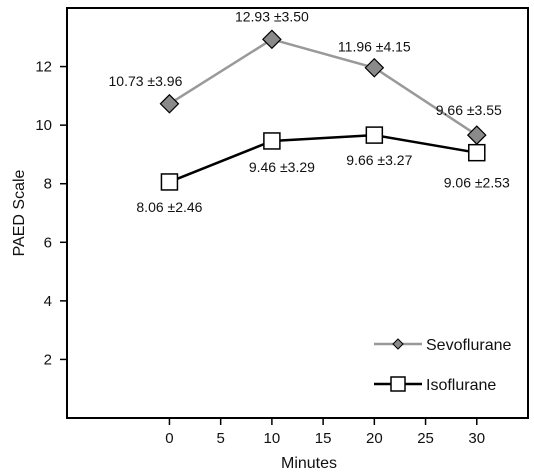 The width and height of the screenshot is (534, 474). I want to click on sevoflurane-data-label: 11.96 ±4.15, so click(374, 47).